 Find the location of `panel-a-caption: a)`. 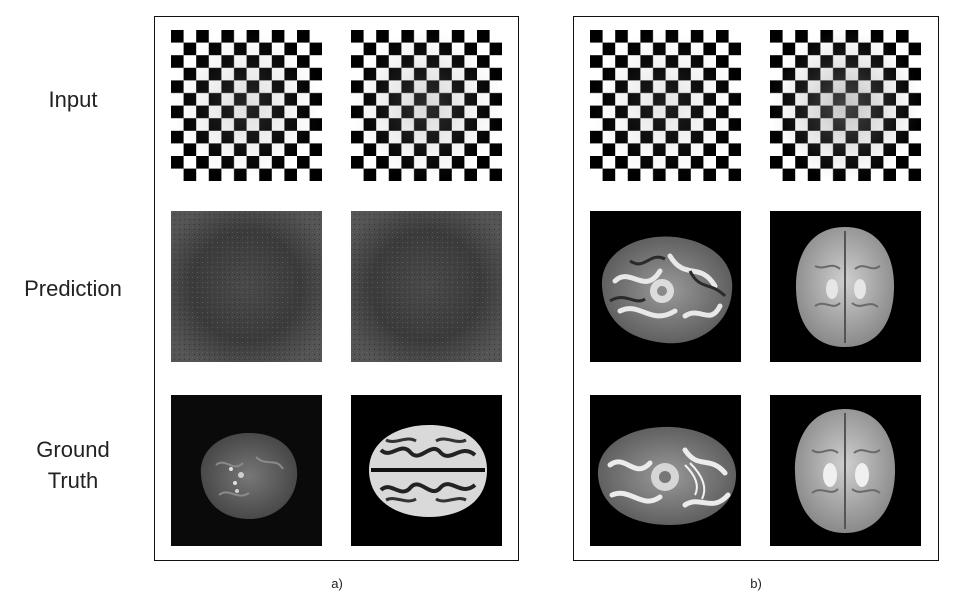

panel-a-caption: a) is located at coordinates (337, 583).